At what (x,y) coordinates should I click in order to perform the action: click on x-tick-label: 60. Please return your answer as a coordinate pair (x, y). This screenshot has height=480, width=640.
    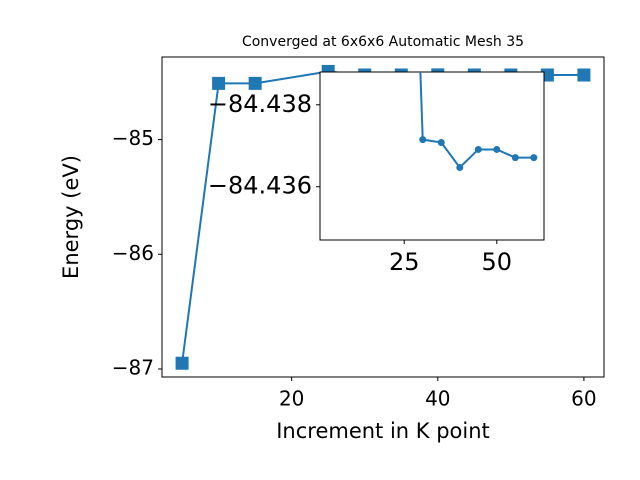
    Looking at the image, I should click on (583, 399).